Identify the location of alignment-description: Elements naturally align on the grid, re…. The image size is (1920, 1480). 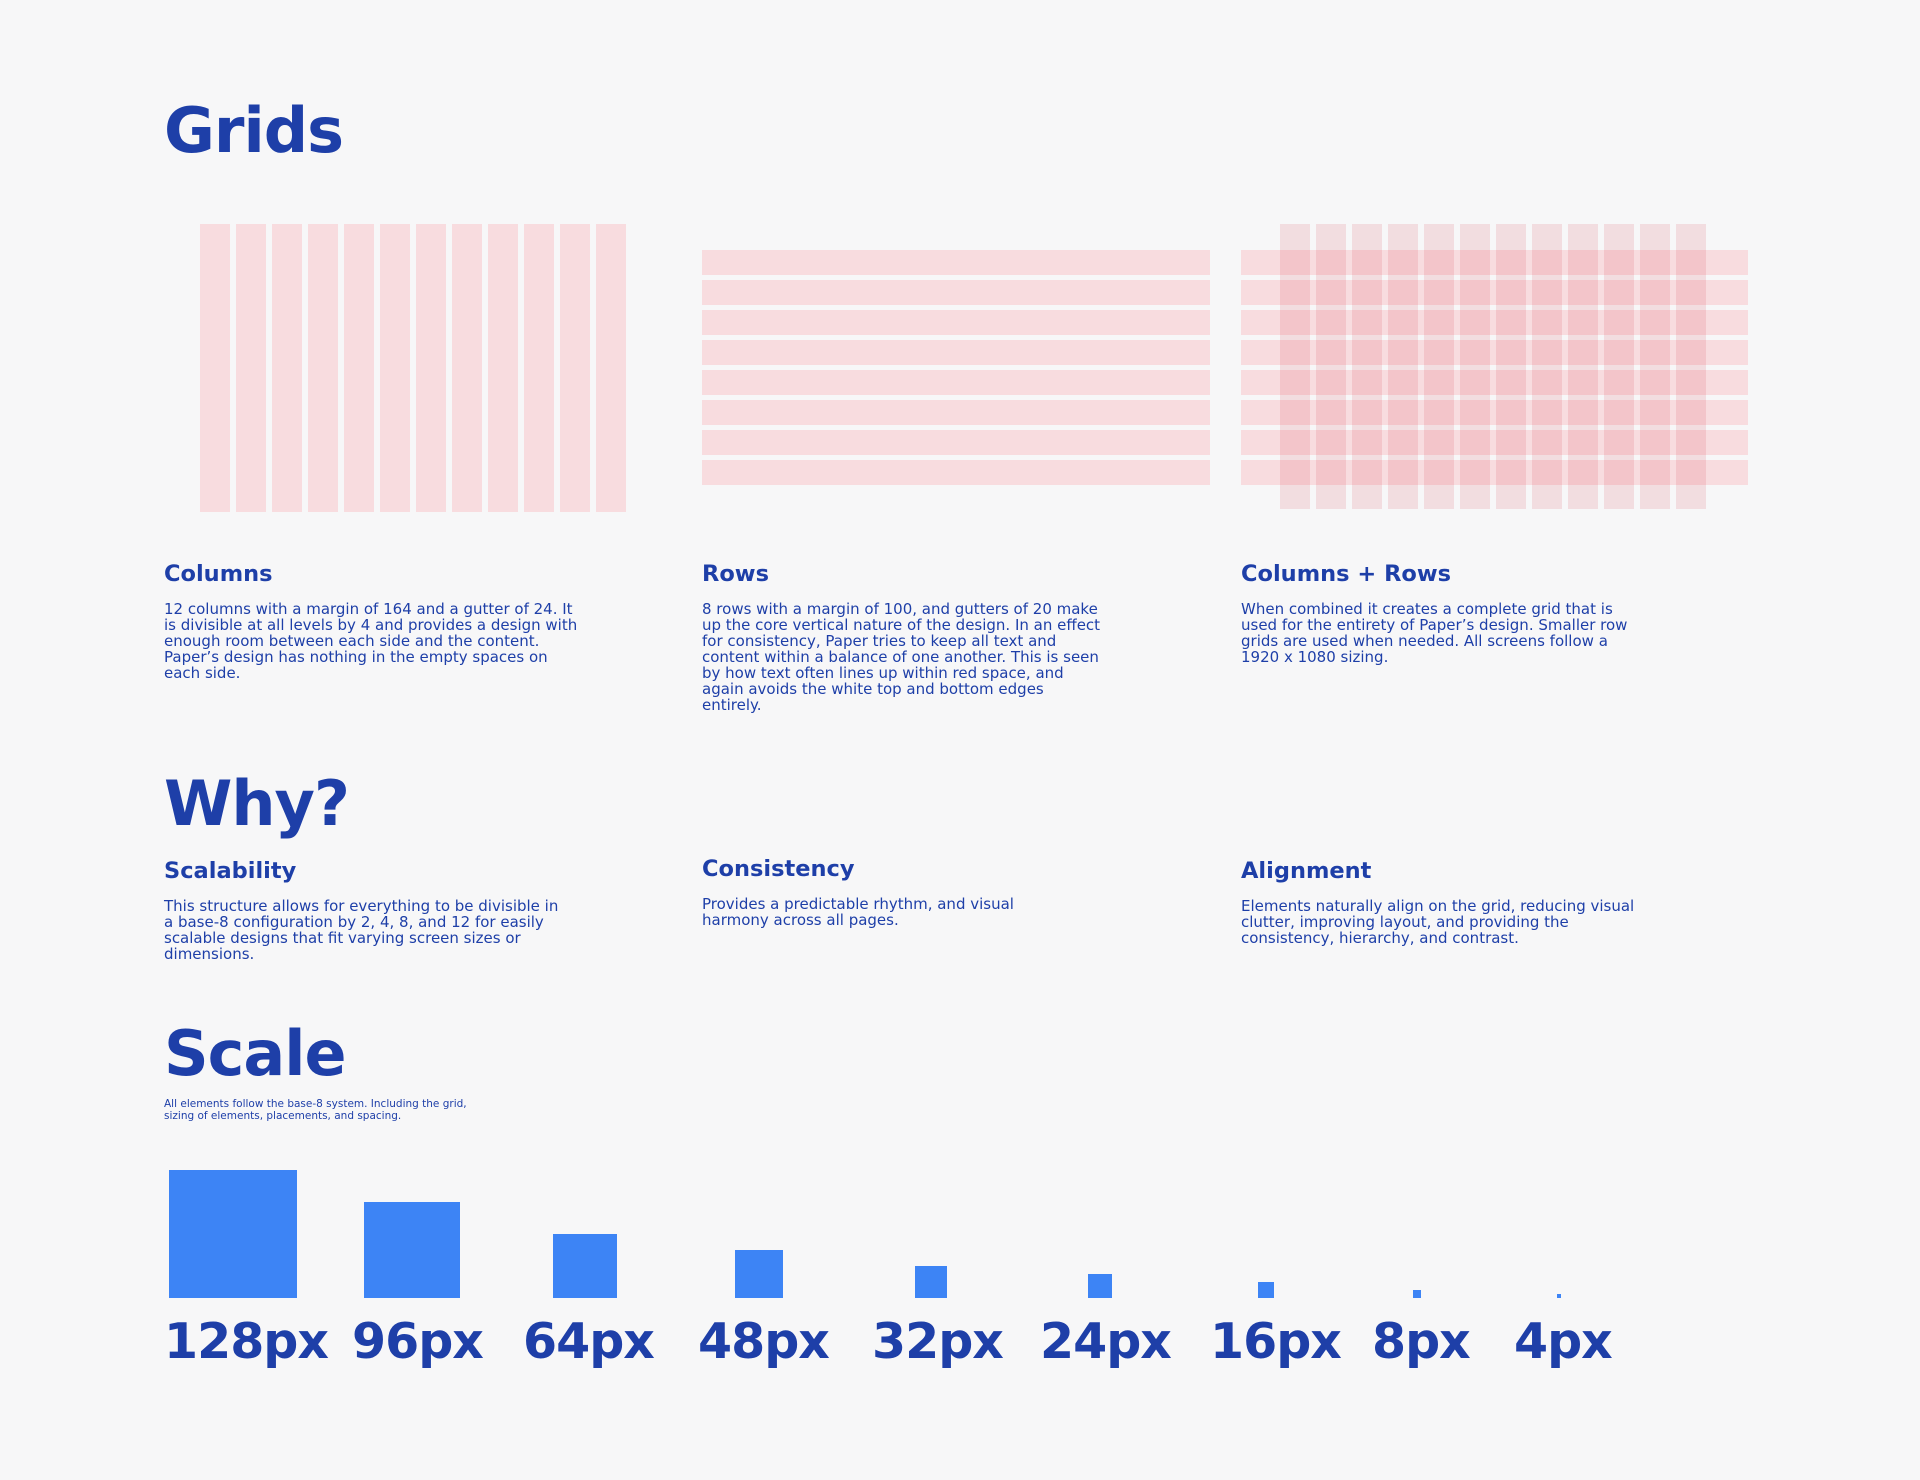
(1438, 921).